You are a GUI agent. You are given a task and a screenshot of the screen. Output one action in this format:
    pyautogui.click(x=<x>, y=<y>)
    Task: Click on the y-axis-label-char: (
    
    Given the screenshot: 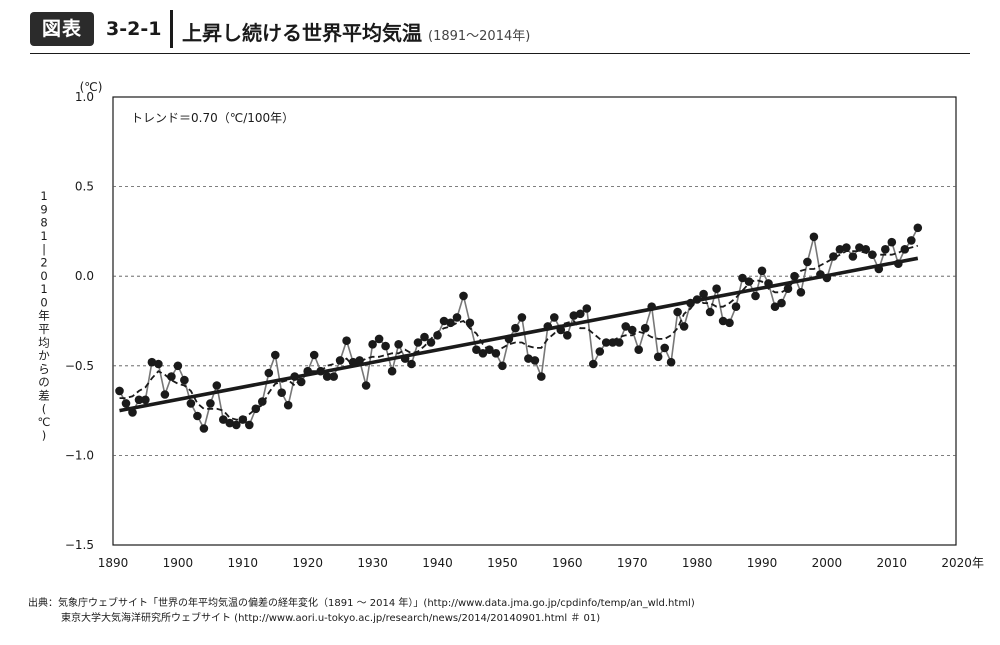 What is the action you would take?
    pyautogui.click(x=44, y=409)
    